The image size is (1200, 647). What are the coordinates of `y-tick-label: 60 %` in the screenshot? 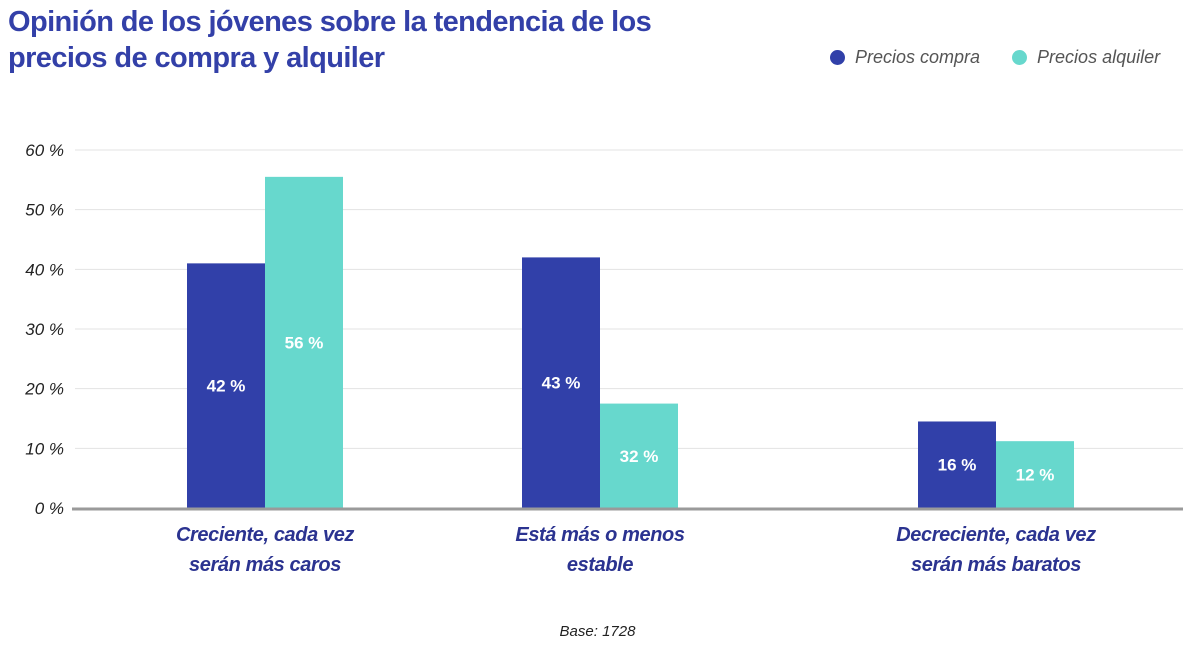 It's located at (44, 150).